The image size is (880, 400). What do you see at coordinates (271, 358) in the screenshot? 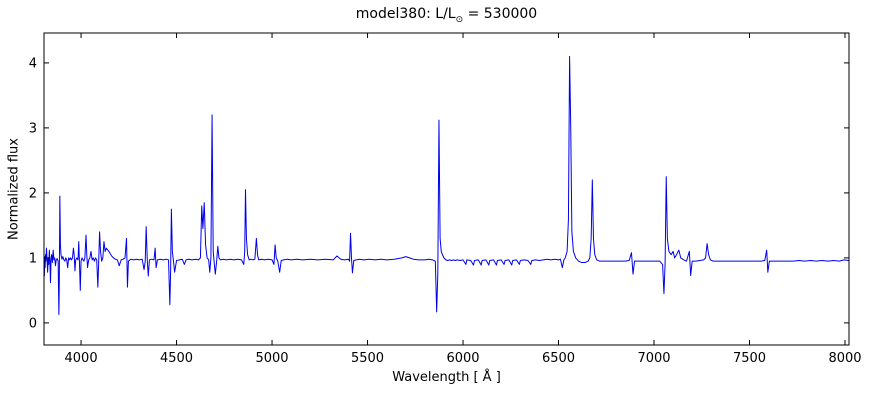
I see `x-tick-label: 5000` at bounding box center [271, 358].